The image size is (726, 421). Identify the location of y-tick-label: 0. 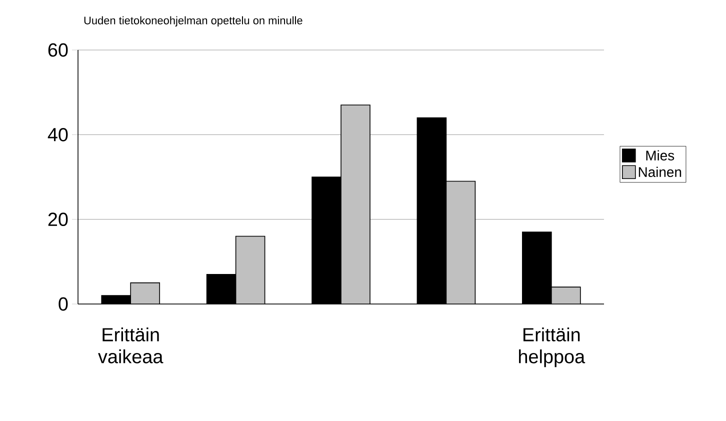
(63, 304).